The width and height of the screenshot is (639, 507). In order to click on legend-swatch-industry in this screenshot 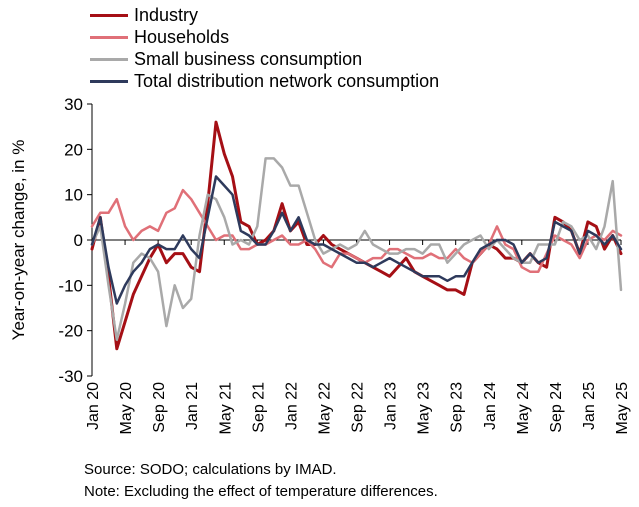, I will do `click(109, 15)`.